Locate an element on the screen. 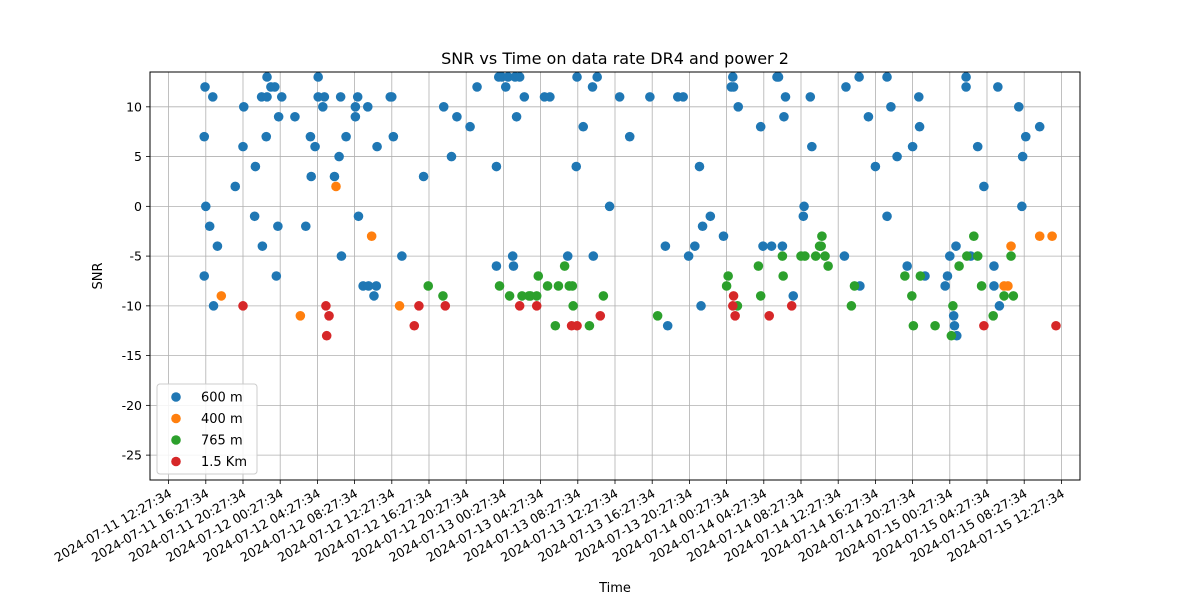 Image resolution: width=1200 pixels, height=600 pixels. legend-label: 600 m is located at coordinates (222, 398).